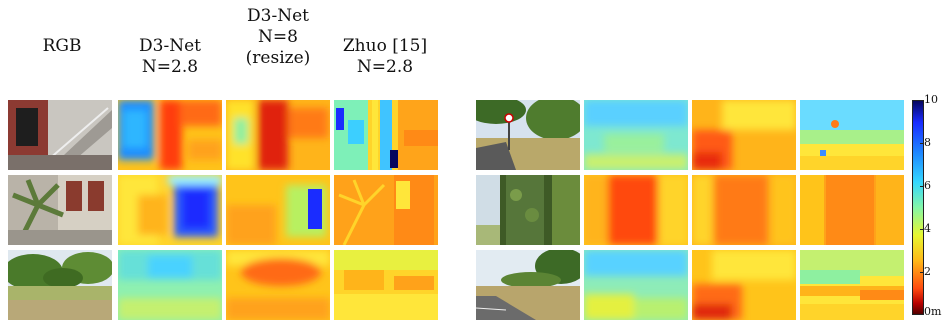  I want to click on depth-d3net-n28-indoor-stairs, so click(170, 135).